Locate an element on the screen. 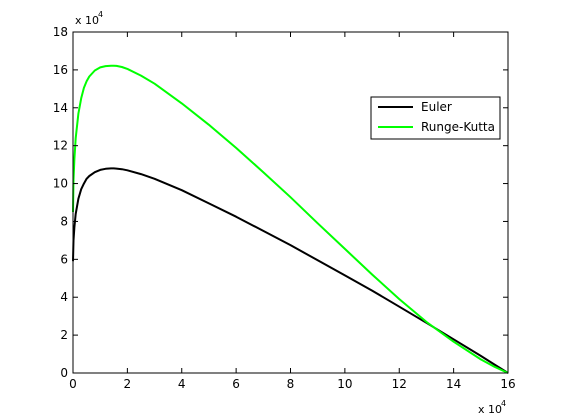  legend-label-euler: Euler is located at coordinates (436, 107).